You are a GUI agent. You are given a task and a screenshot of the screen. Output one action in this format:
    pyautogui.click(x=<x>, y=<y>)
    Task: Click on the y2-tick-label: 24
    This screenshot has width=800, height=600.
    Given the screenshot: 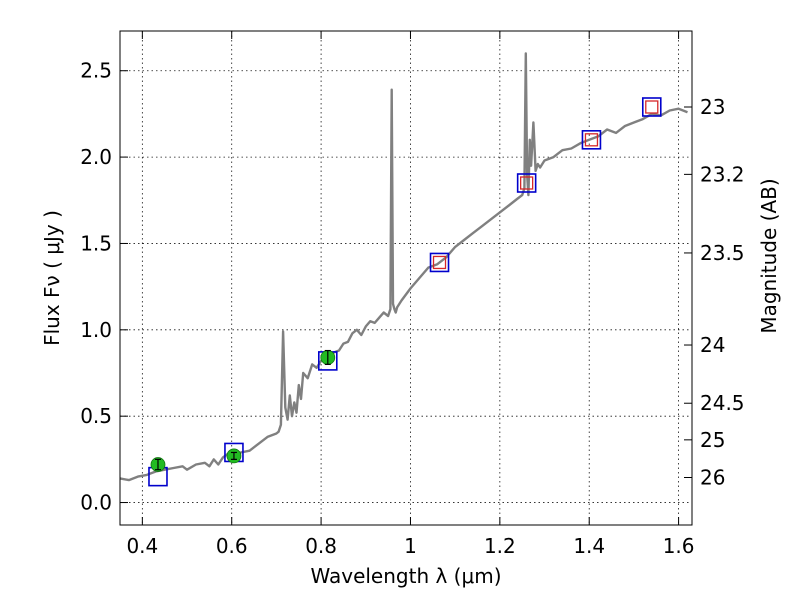 What is the action you would take?
    pyautogui.click(x=712, y=345)
    